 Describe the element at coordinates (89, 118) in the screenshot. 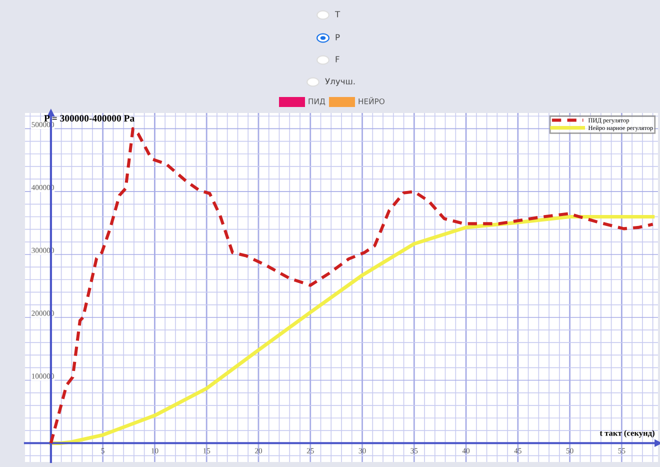

I see `chart-title: P = 300000-400000 Pa` at that location.